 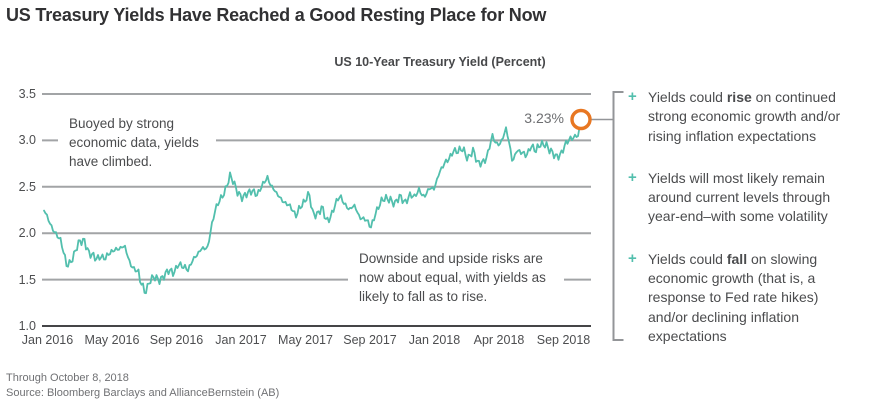 I want to click on y-tick-label: 3.5, so click(x=27, y=94).